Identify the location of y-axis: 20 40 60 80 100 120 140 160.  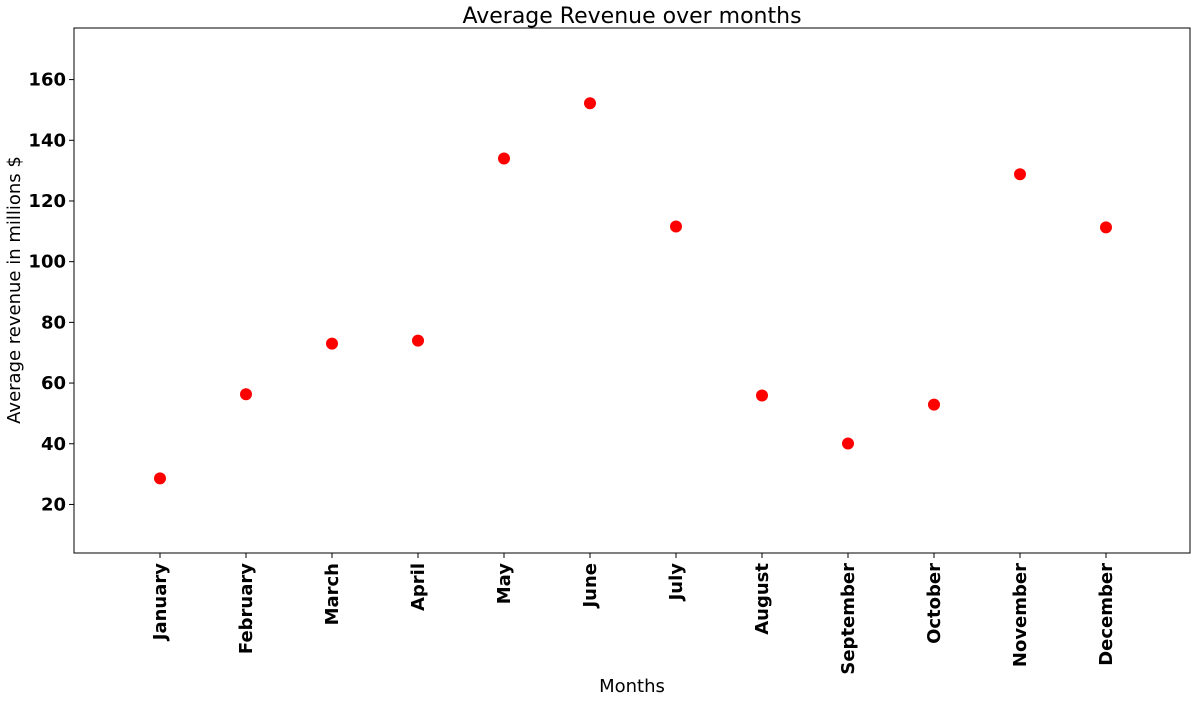
(51, 292).